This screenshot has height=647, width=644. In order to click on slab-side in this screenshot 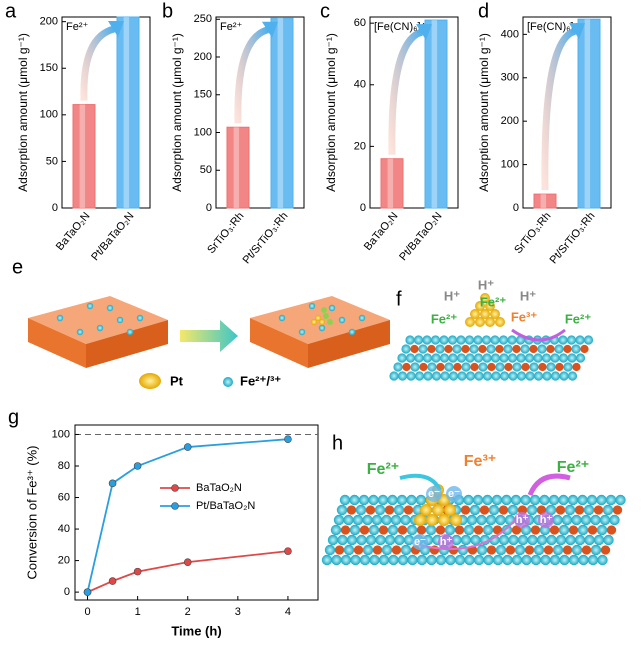, I will do `click(279, 343)`.